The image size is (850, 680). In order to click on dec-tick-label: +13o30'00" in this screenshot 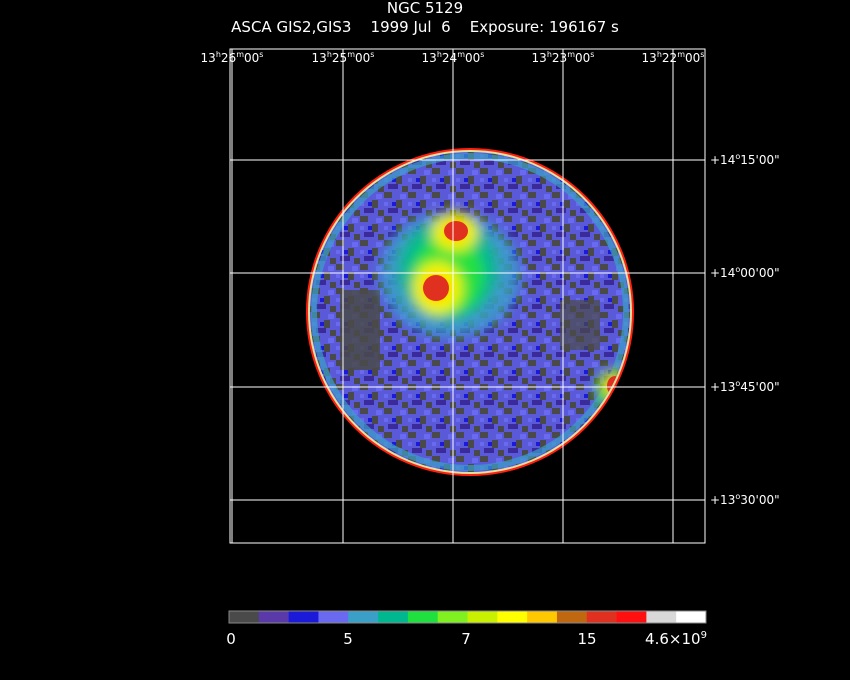, I will do `click(745, 499)`.